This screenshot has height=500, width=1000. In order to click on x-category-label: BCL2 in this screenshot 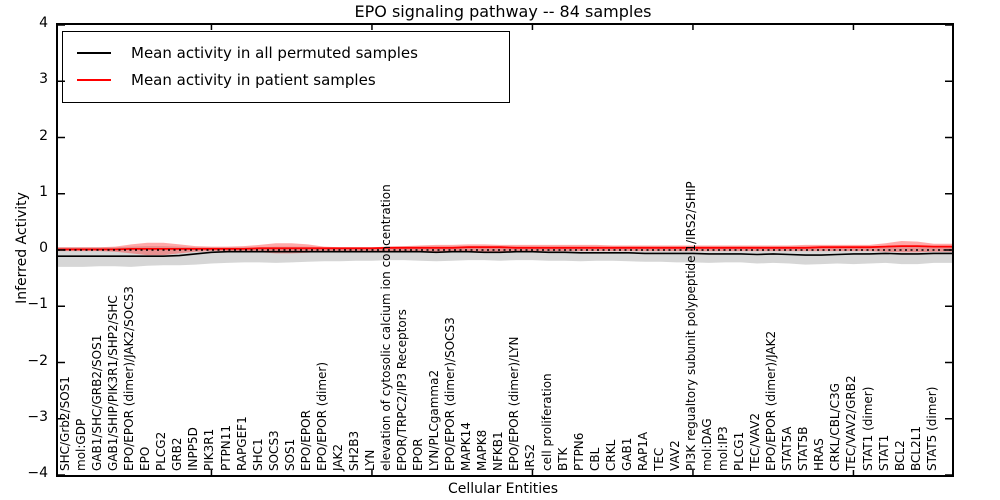, I will do `click(899, 455)`.